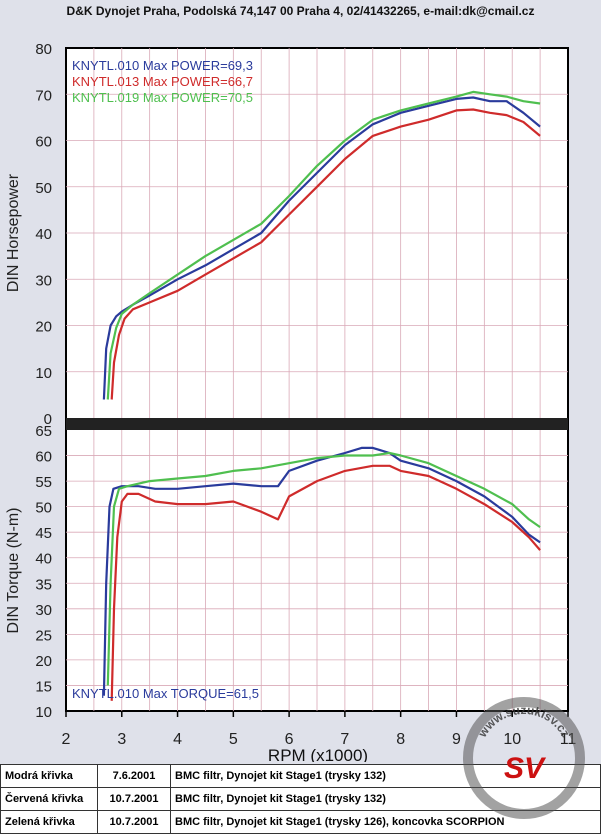 The height and width of the screenshot is (834, 601). Describe the element at coordinates (177, 739) in the screenshot. I see `x-tick-label: 4` at that location.